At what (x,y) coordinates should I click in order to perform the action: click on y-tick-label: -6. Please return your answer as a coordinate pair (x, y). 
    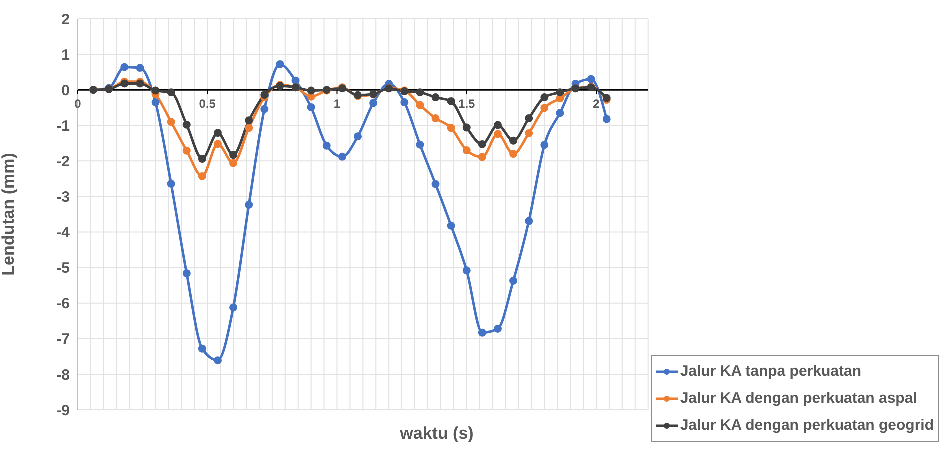
    Looking at the image, I should click on (63, 304).